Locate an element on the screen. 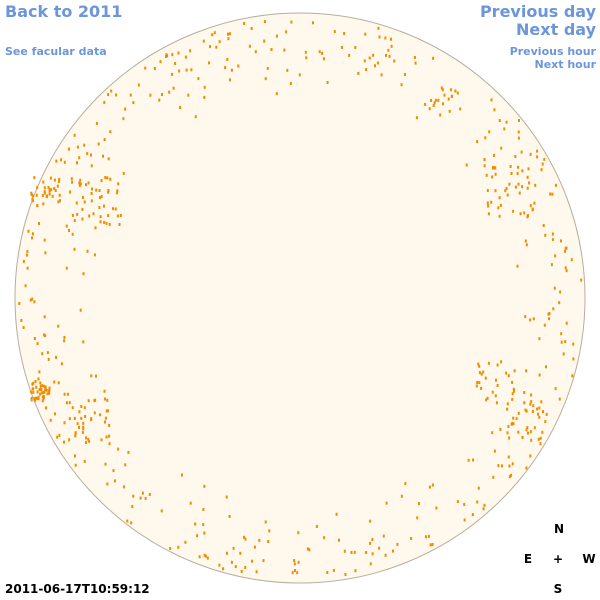 Image resolution: width=600 pixels, height=600 pixels. back-link: Back to 2011 is located at coordinates (64, 11).